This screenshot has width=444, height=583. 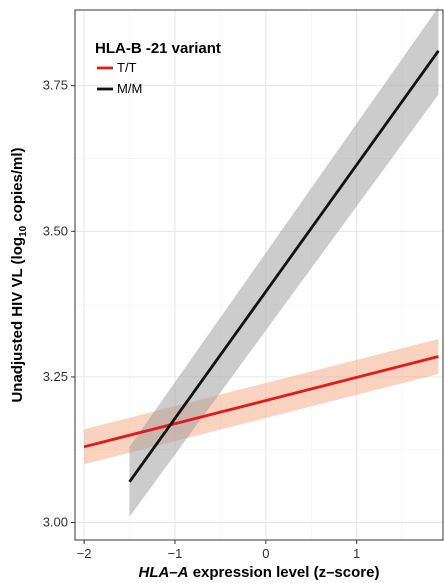 What do you see at coordinates (17, 320) in the screenshot?
I see `y-axis-title-main: Unadjusted HIV VL (log` at bounding box center [17, 320].